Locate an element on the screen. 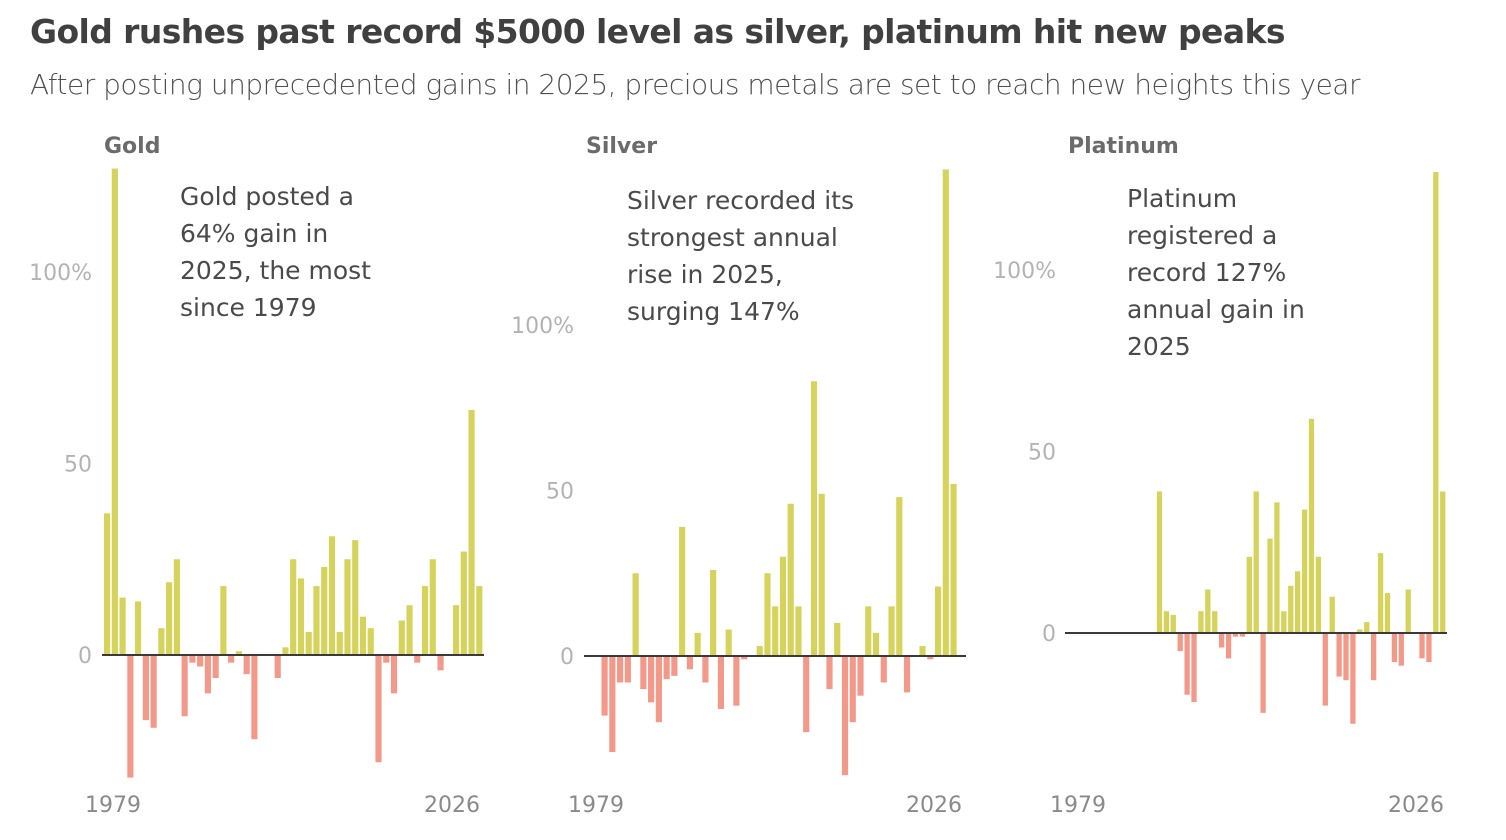 The image size is (1506, 840). annotation-line: strongest annual is located at coordinates (732, 237).